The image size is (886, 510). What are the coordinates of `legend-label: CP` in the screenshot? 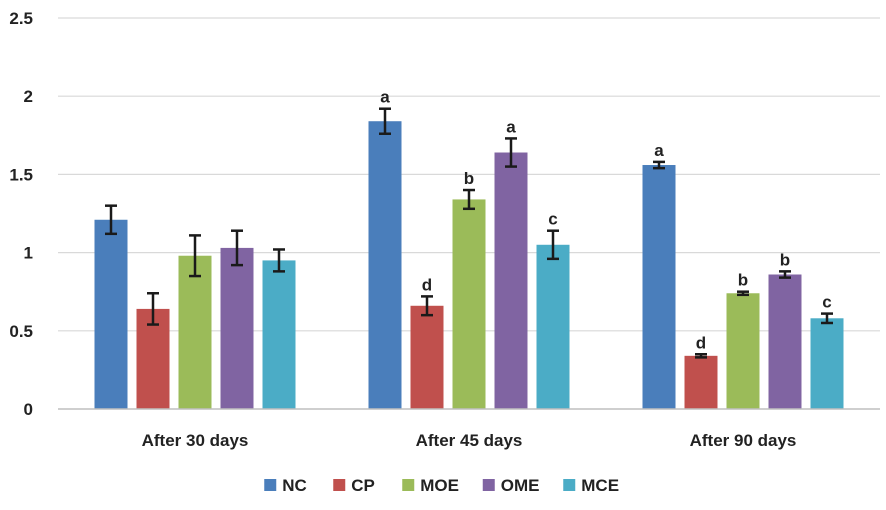 It's located at (363, 485).